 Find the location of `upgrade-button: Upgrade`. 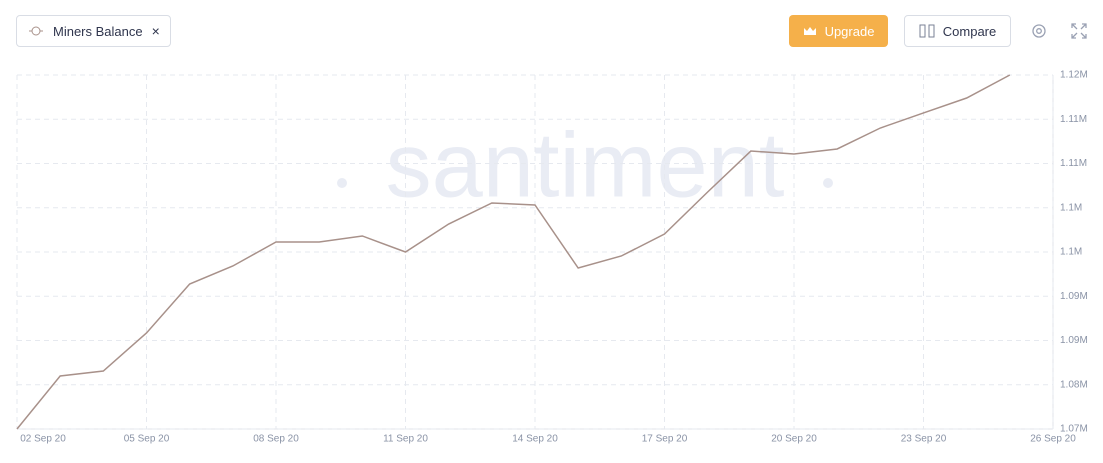

upgrade-button: Upgrade is located at coordinates (838, 31).